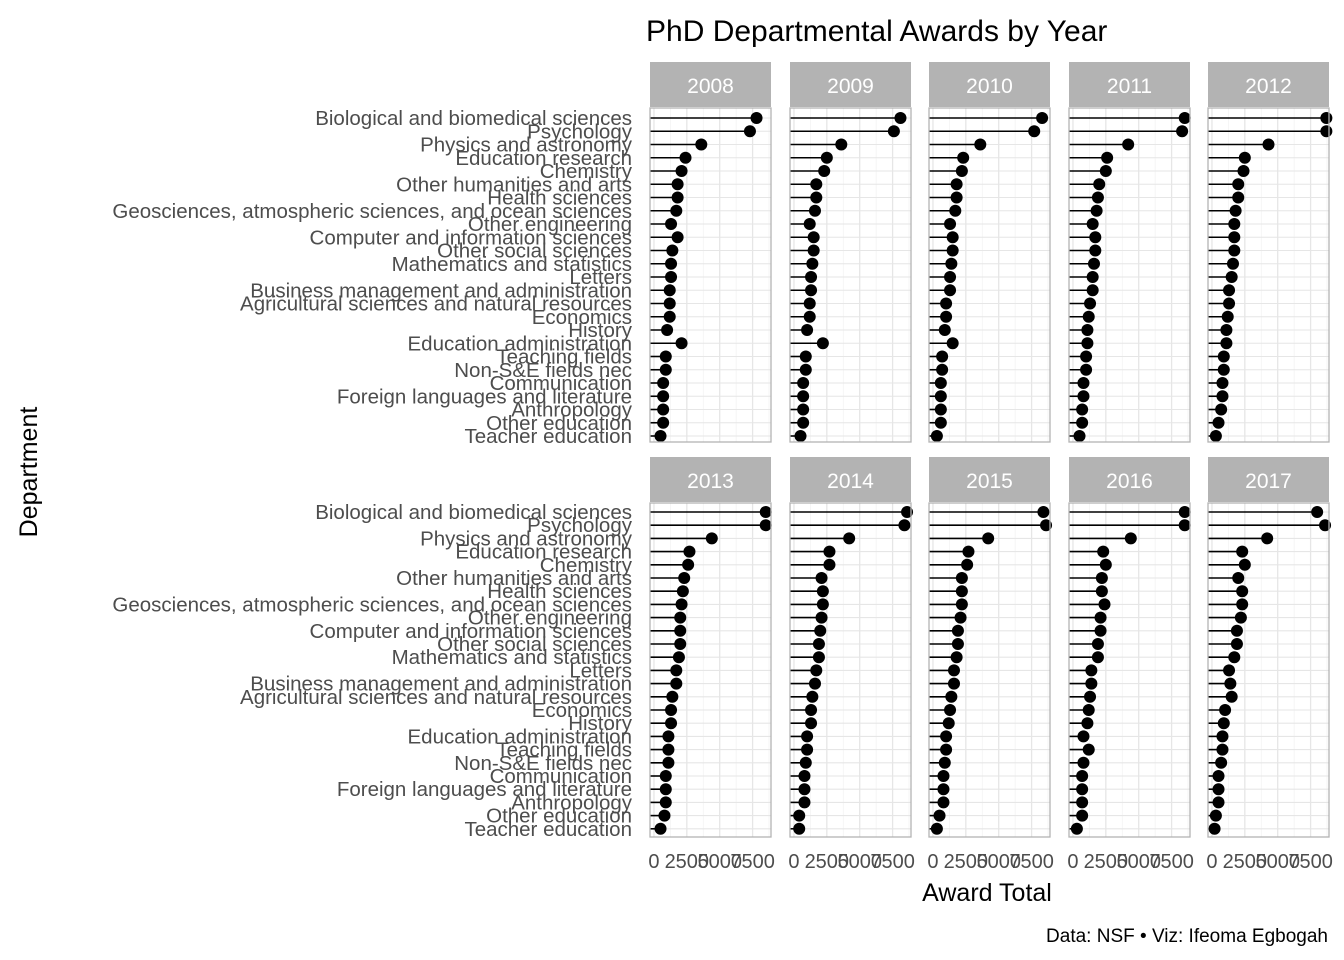 The height and width of the screenshot is (960, 1344). What do you see at coordinates (1277, 862) in the screenshot?
I see `x-tick-label: 5000` at bounding box center [1277, 862].